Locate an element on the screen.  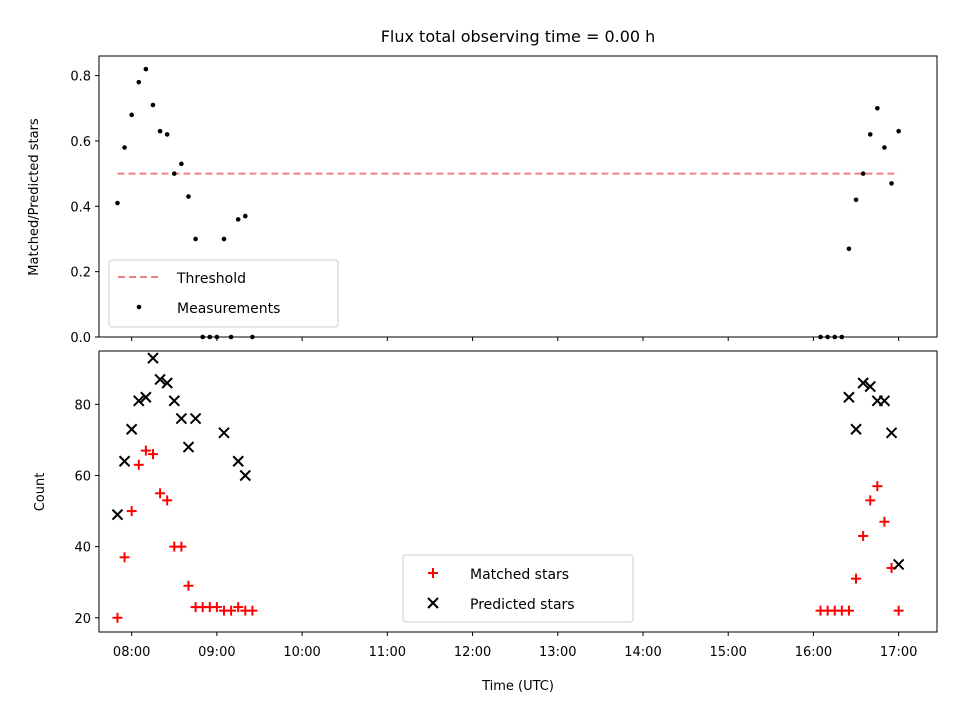
top-y-tick-label: 0.0 is located at coordinates (80, 338).